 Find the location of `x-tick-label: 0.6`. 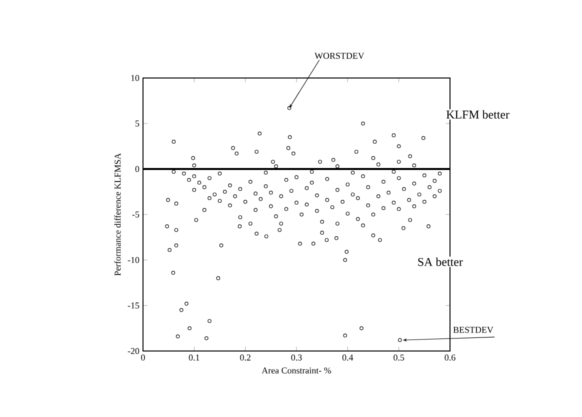

x-tick-label: 0.6 is located at coordinates (450, 357).